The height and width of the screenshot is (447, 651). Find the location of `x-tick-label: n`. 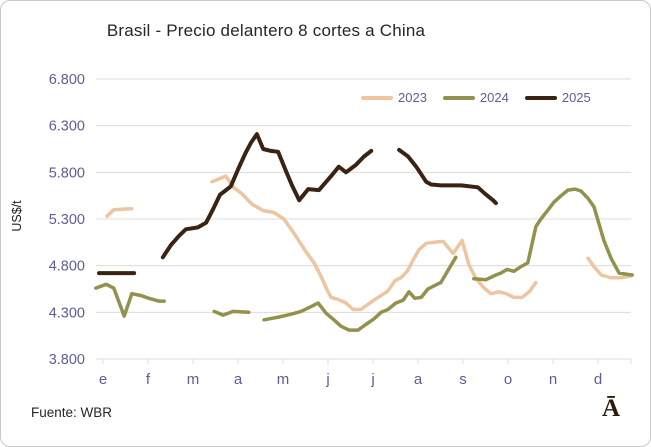

x-tick-label: n is located at coordinates (553, 379).